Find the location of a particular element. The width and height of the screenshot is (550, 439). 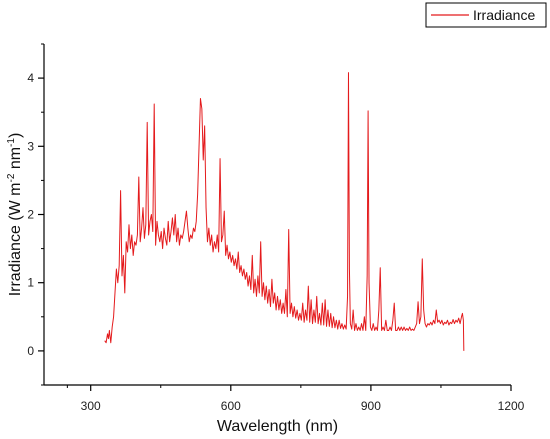

y-axis-label-part: nm is located at coordinates (15, 160).